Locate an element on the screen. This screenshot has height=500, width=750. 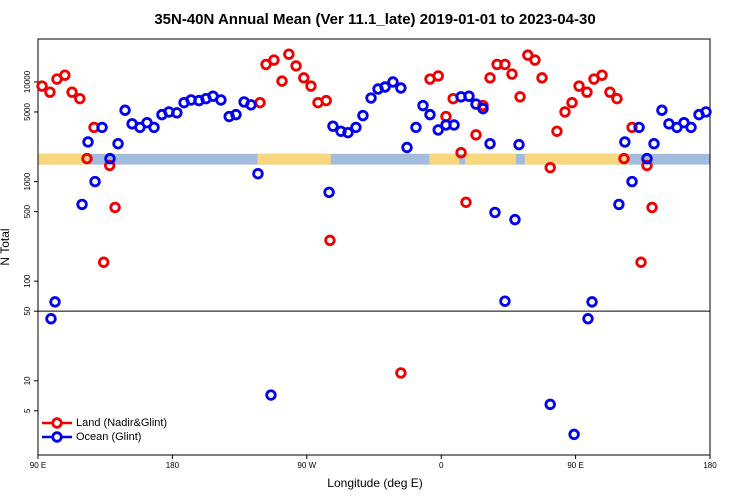
y-tick-label: 10 is located at coordinates (27, 380).